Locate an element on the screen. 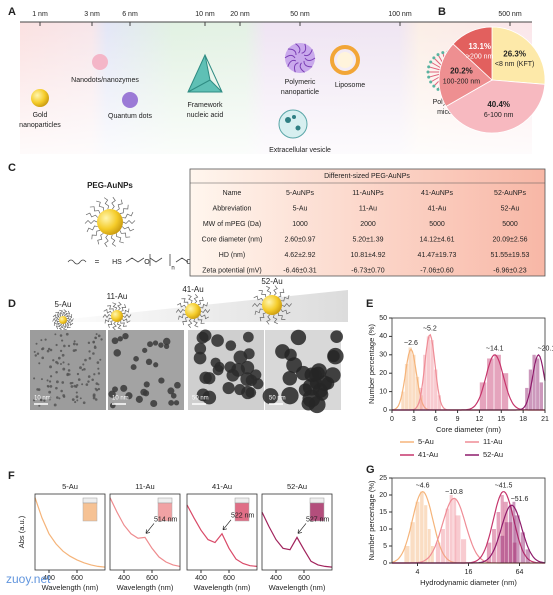 Image resolution: width=553 pixels, height=595 pixels. scale-label: 500 nm is located at coordinates (510, 14).